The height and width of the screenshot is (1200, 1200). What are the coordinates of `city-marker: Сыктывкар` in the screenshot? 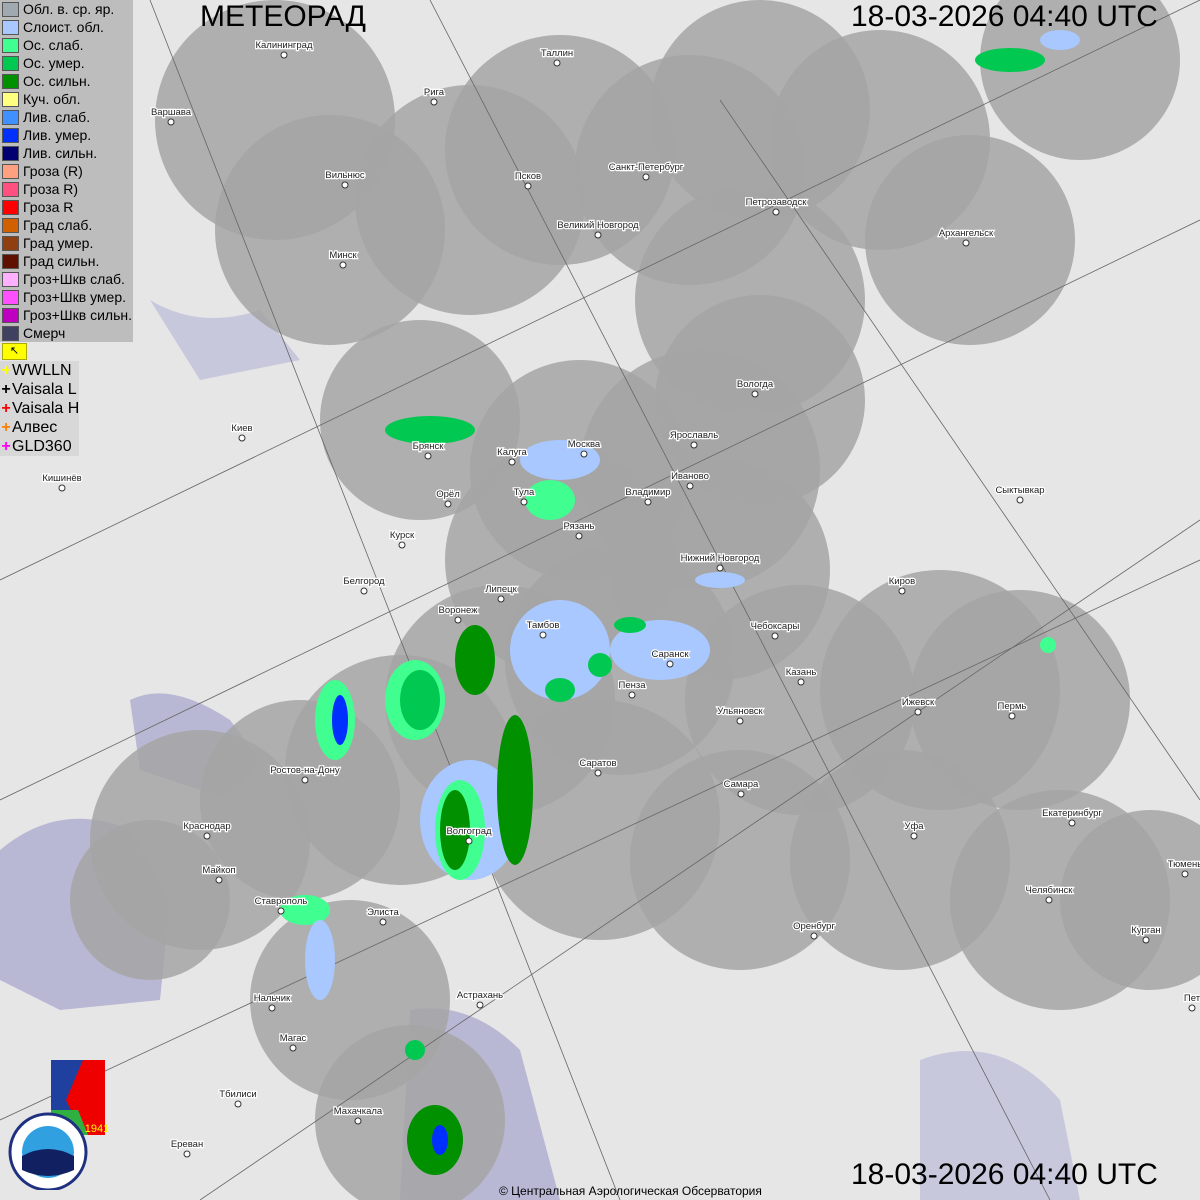 It's located at (1020, 494).